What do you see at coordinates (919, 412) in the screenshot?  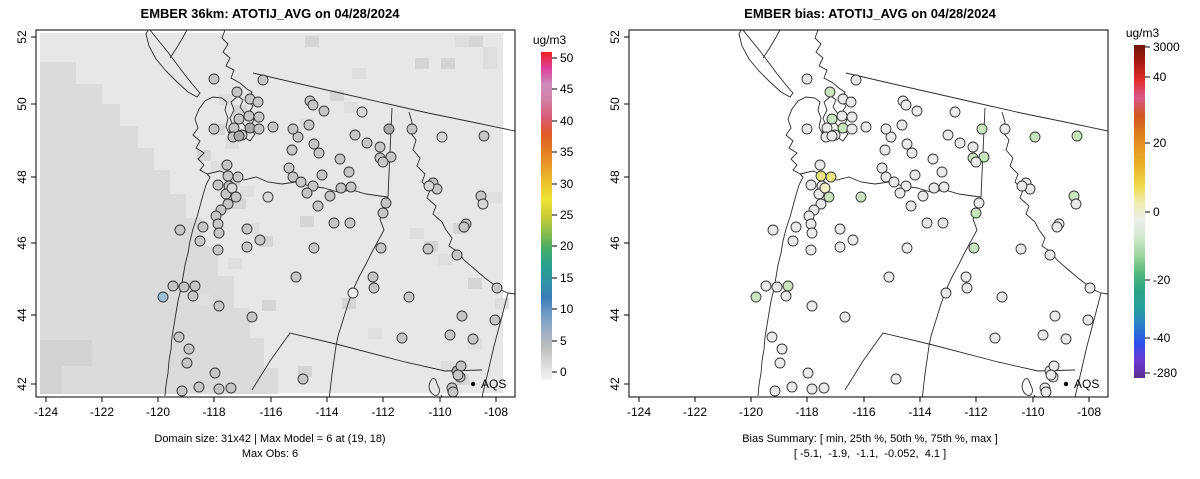 I see `x-axis-tick-label: -114` at bounding box center [919, 412].